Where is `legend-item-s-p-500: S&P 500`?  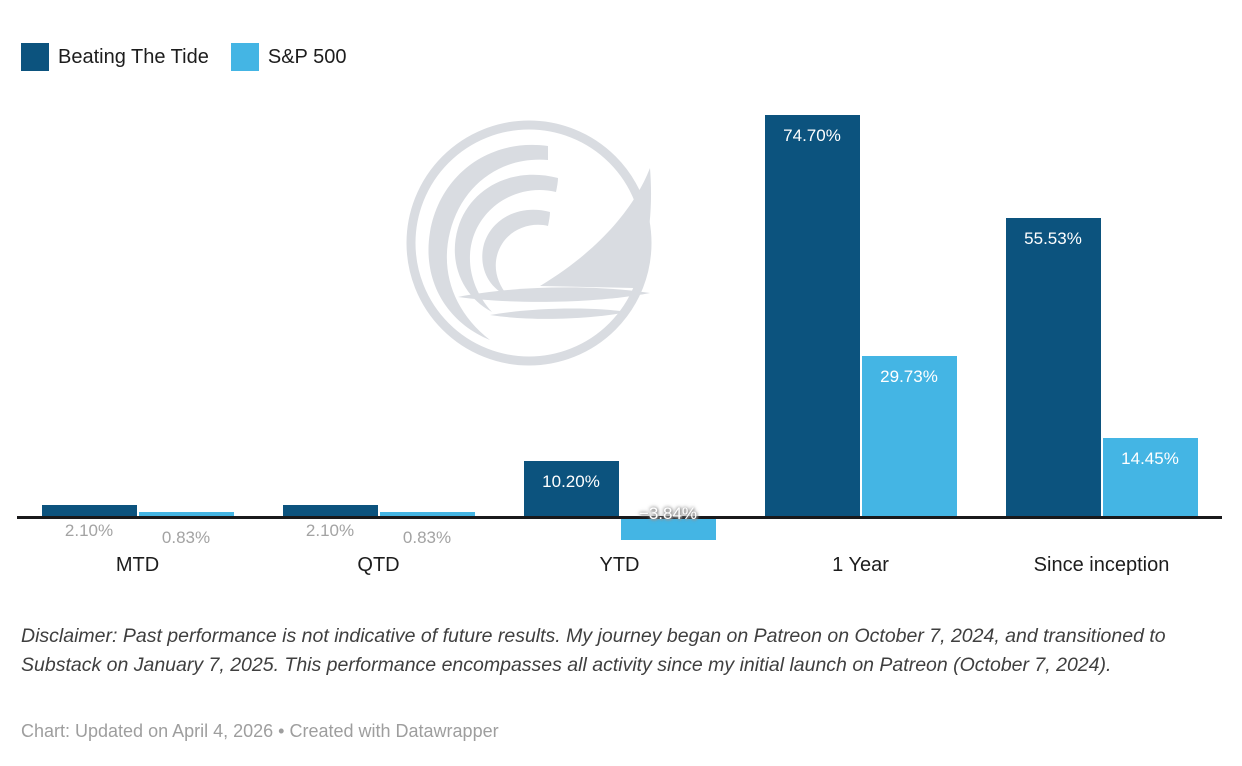 legend-item-s-p-500: S&P 500 is located at coordinates (288, 57).